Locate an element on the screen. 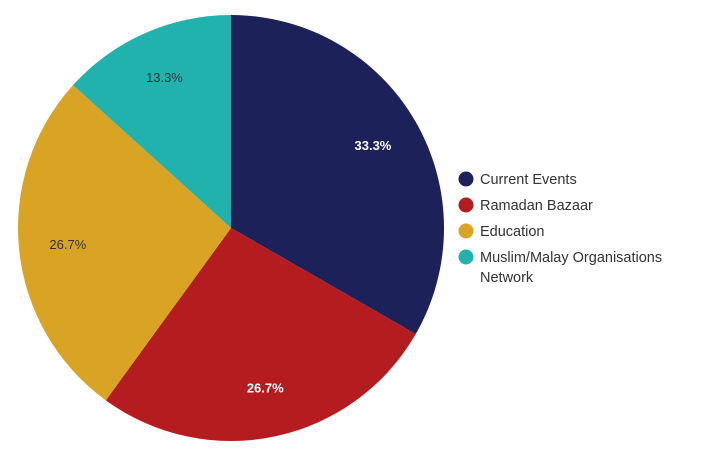 This screenshot has width=716, height=455. legend-item-education: Education is located at coordinates (501, 231).